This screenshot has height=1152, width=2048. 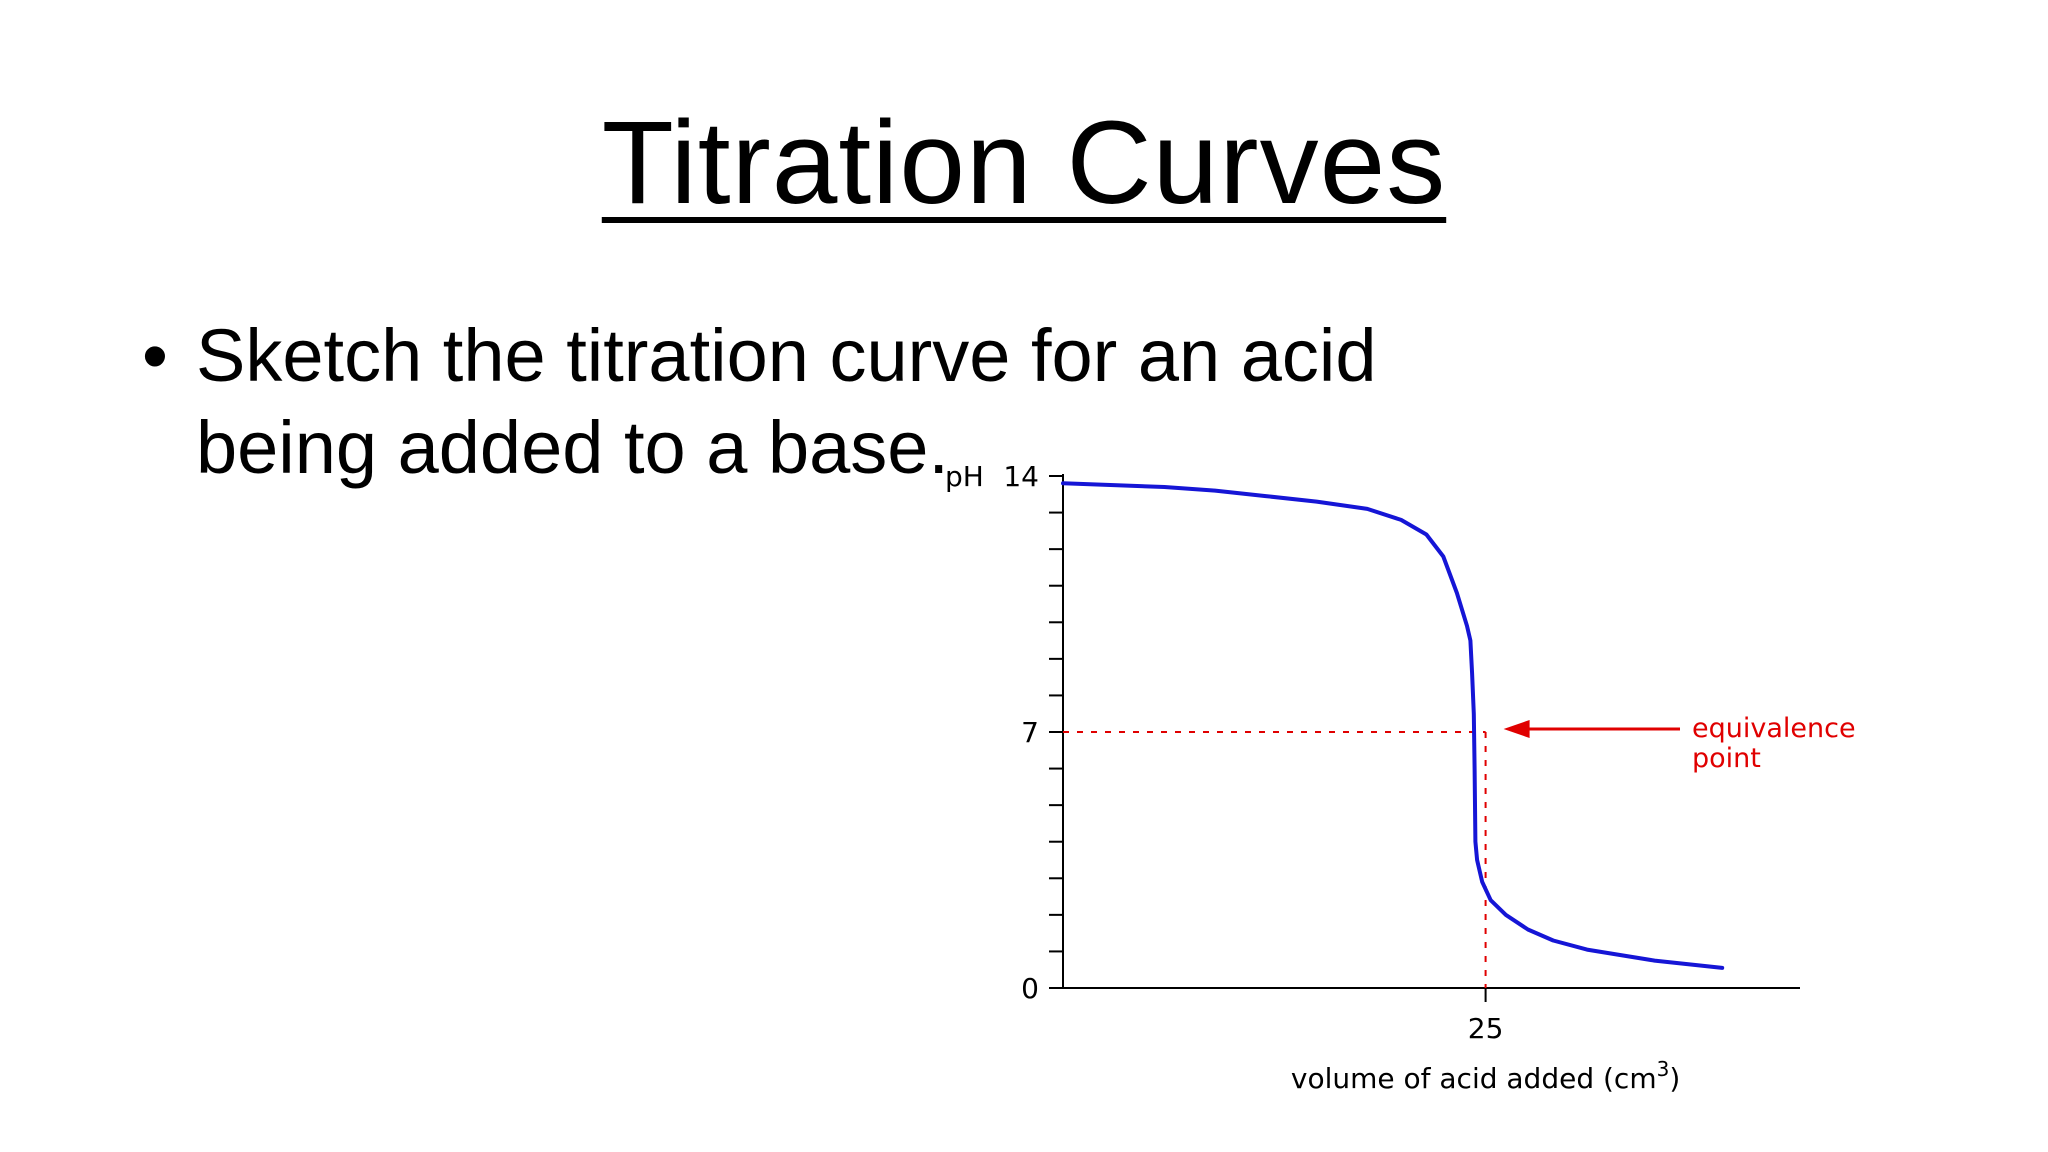 I want to click on x-axis-label: volume of acid added (cm3), so click(x=1485, y=1076).